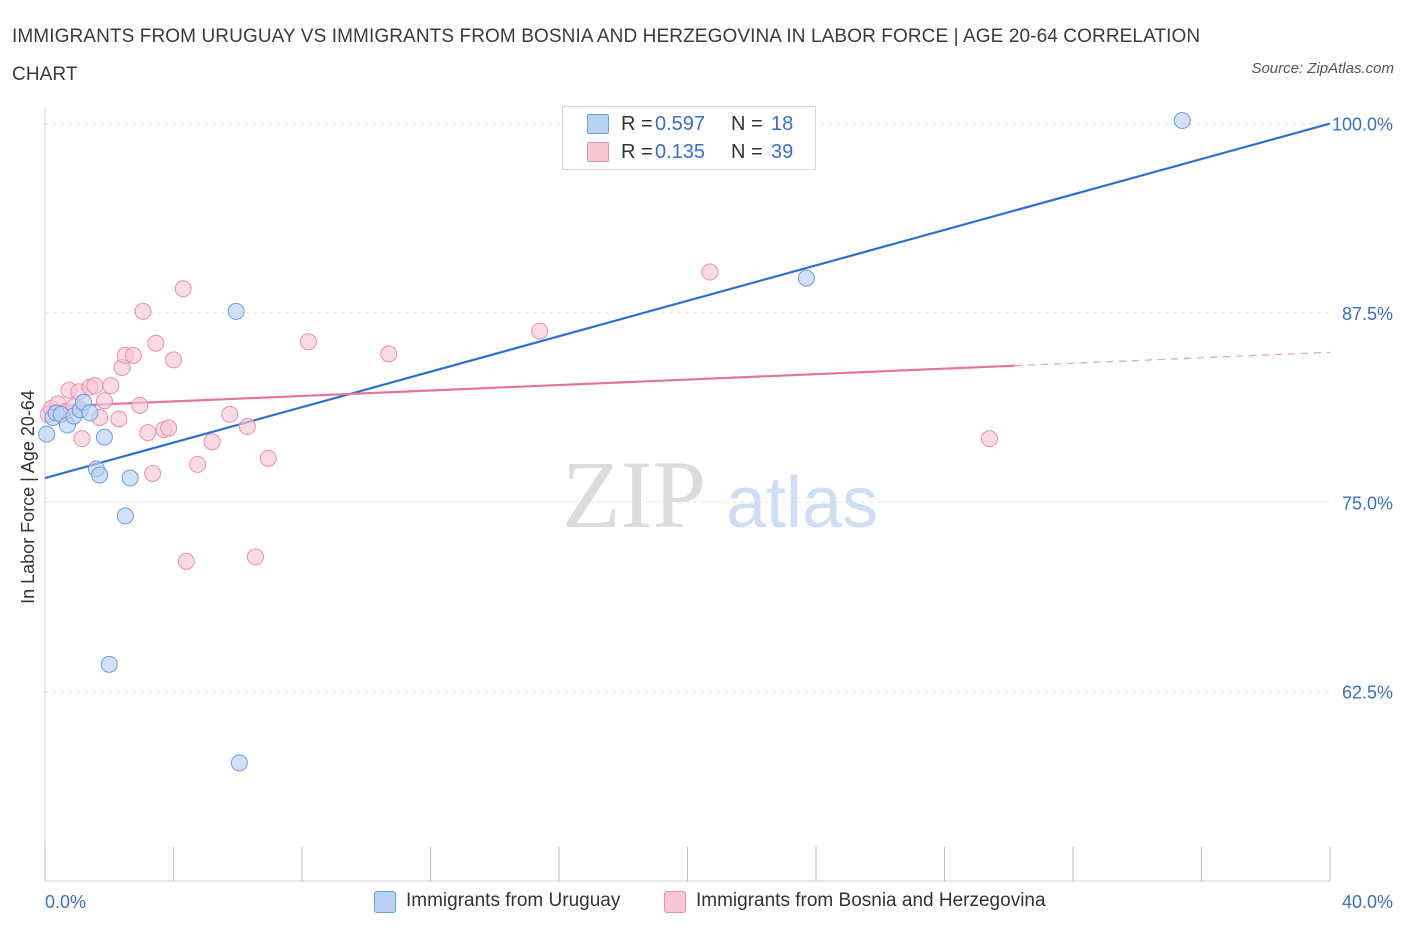 The image size is (1406, 930). What do you see at coordinates (782, 152) in the screenshot?
I see `legend-n-value: 39` at bounding box center [782, 152].